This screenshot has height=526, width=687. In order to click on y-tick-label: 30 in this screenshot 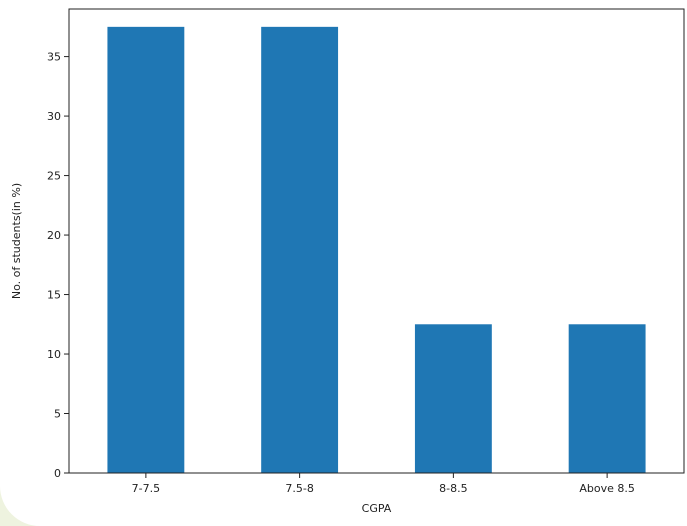, I will do `click(54, 116)`.